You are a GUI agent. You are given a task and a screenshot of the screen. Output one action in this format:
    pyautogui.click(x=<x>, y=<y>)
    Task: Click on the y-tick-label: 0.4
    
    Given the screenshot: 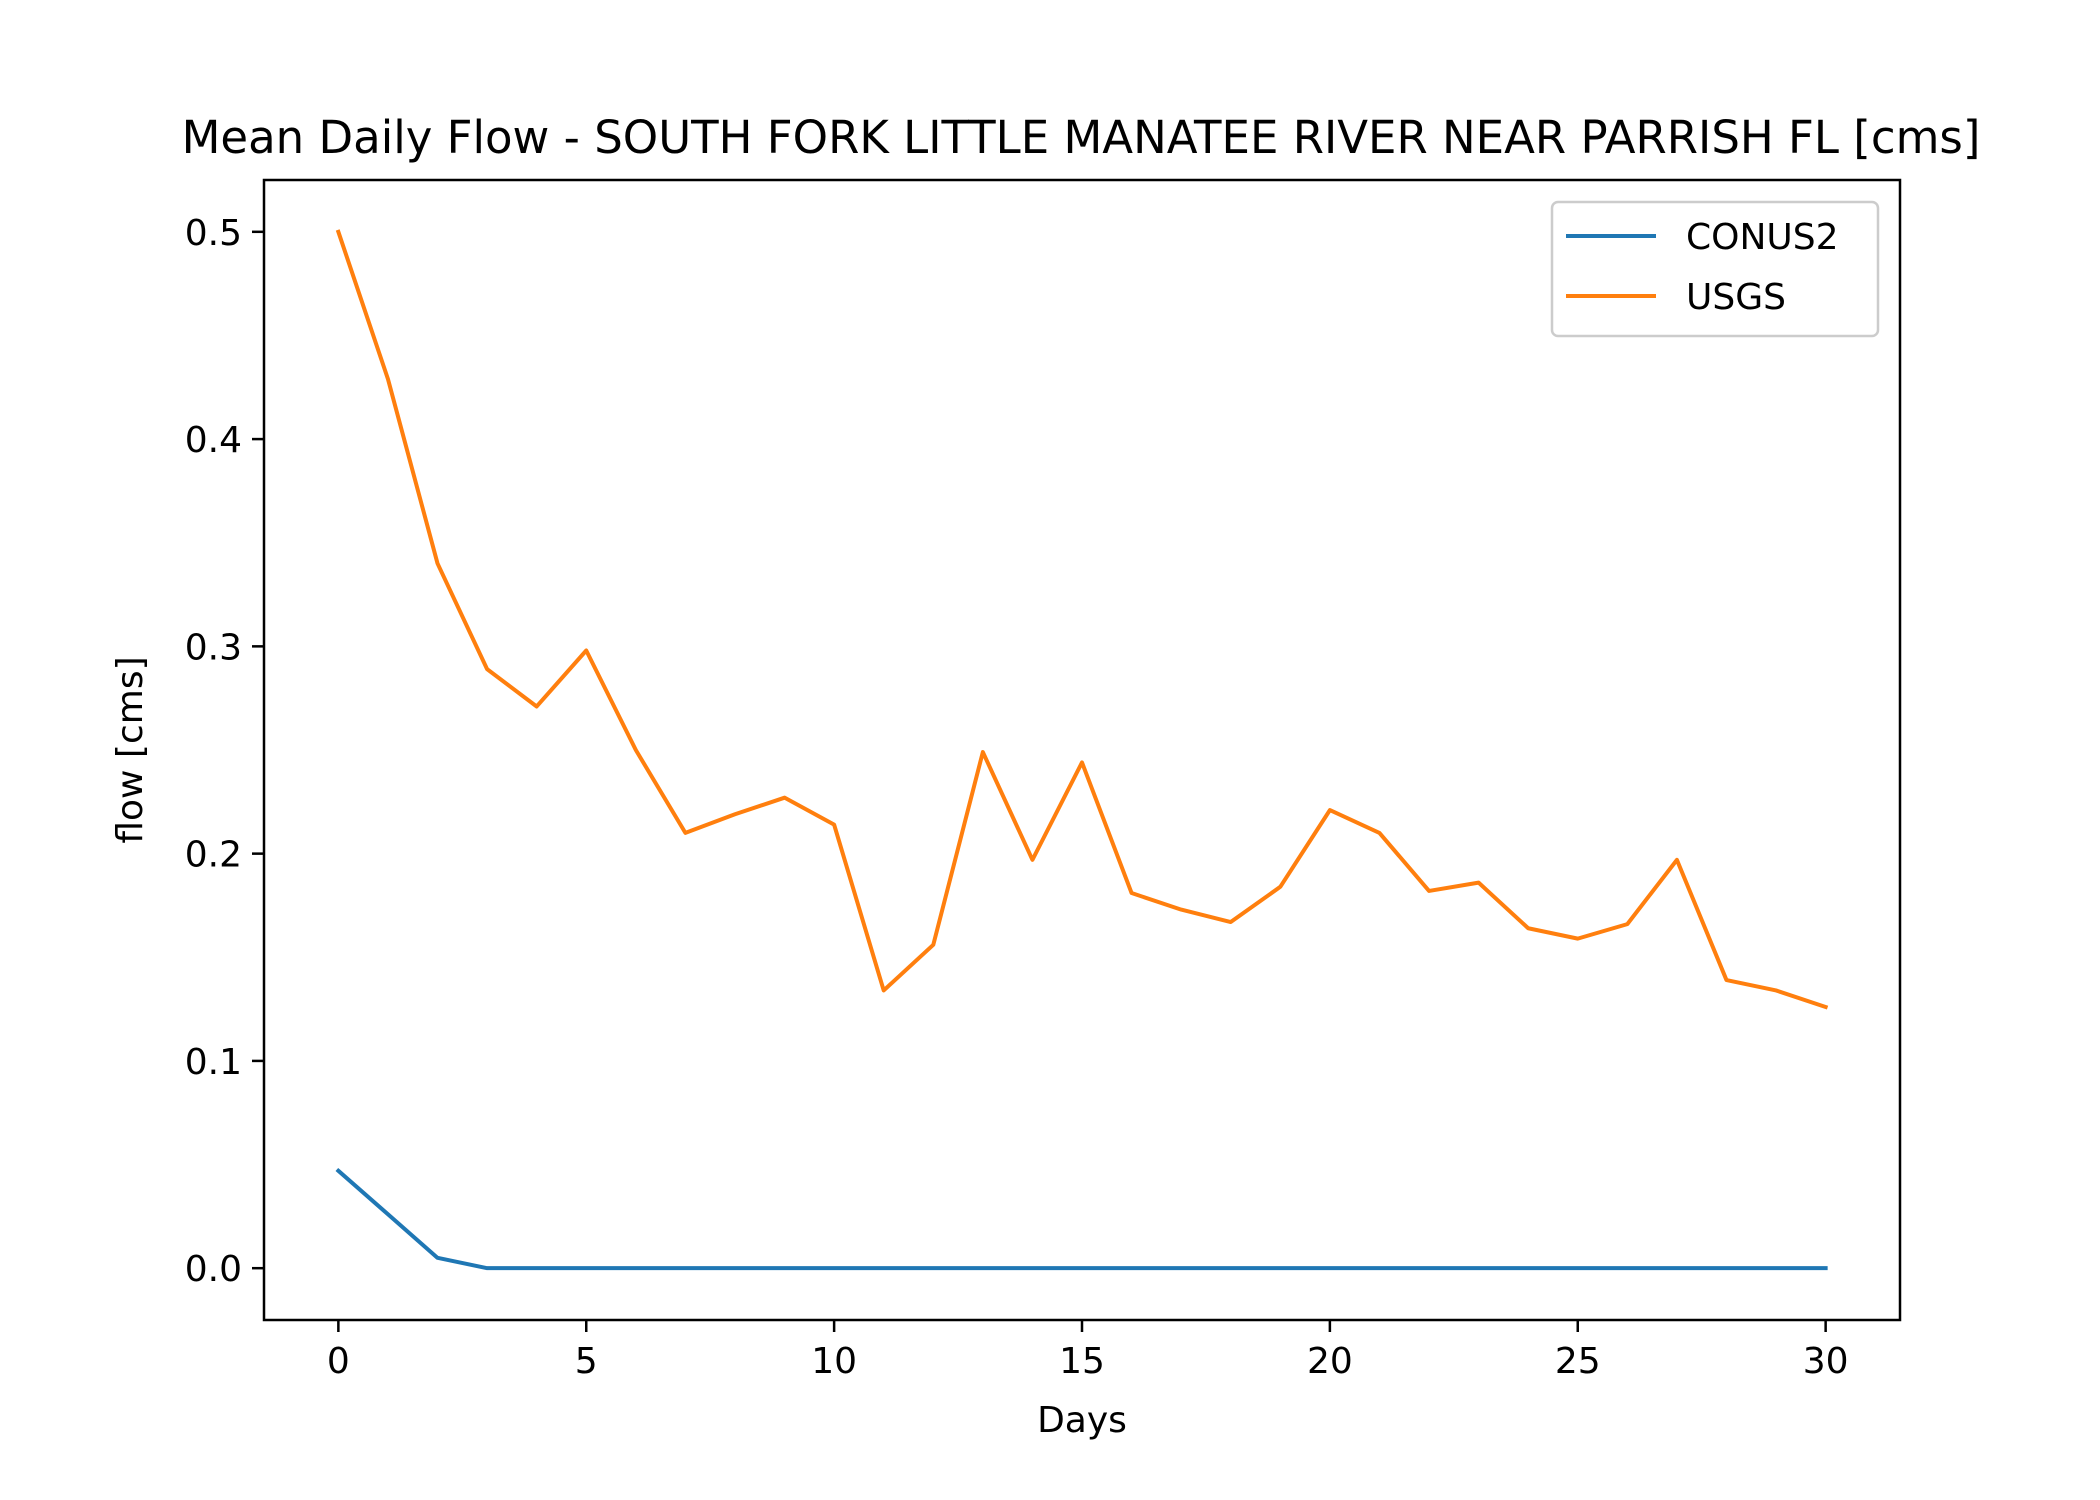 What is the action you would take?
    pyautogui.click(x=213, y=440)
    